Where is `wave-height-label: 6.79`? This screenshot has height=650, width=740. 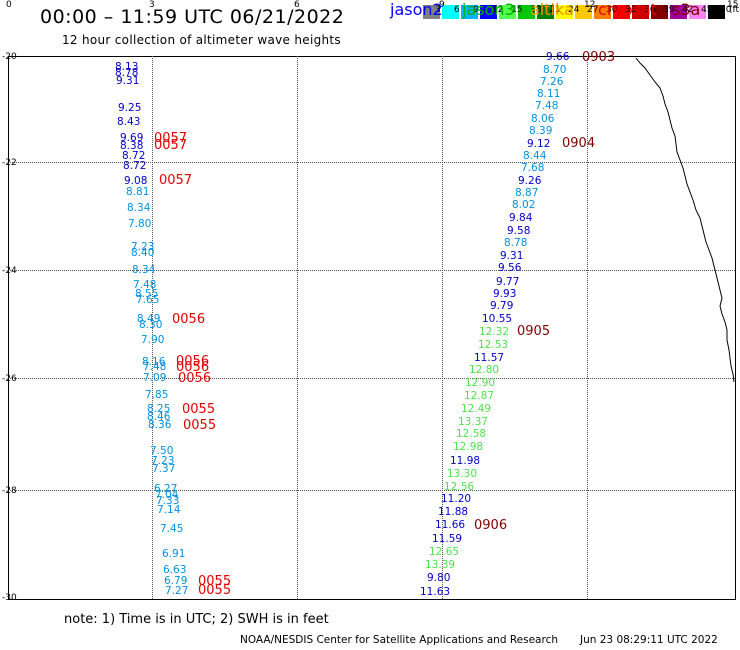 wave-height-label: 6.79 is located at coordinates (176, 581).